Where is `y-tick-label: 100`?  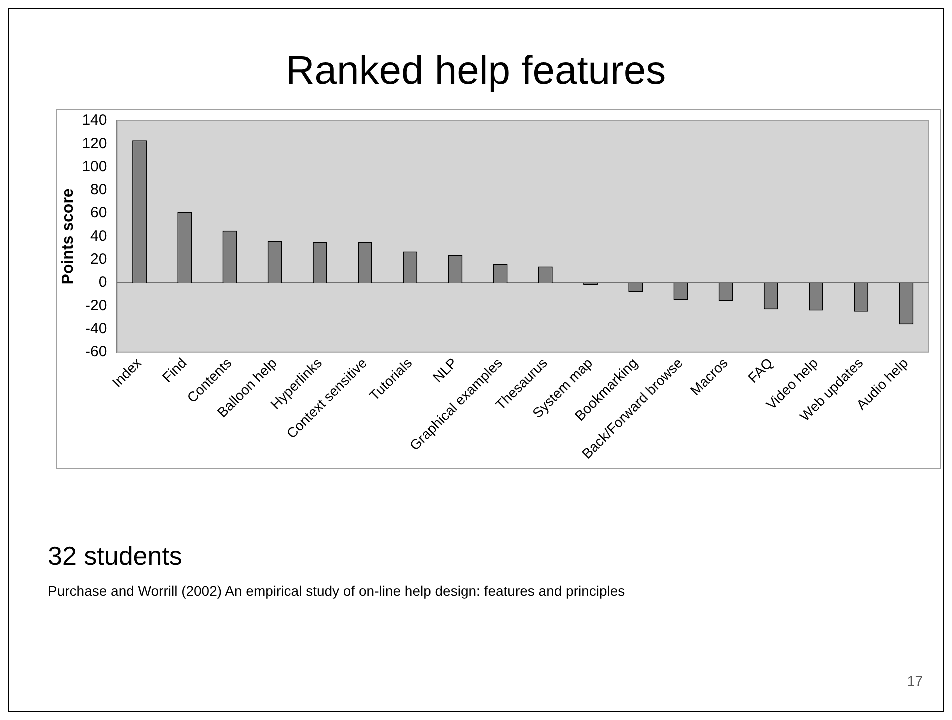
y-tick-label: 100 is located at coordinates (95, 167).